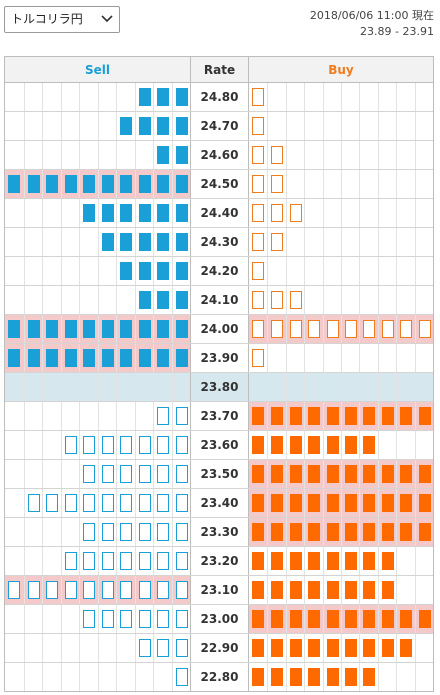 The height and width of the screenshot is (695, 440). Describe the element at coordinates (219, 213) in the screenshot. I see `order-book-row: 24.40` at that location.